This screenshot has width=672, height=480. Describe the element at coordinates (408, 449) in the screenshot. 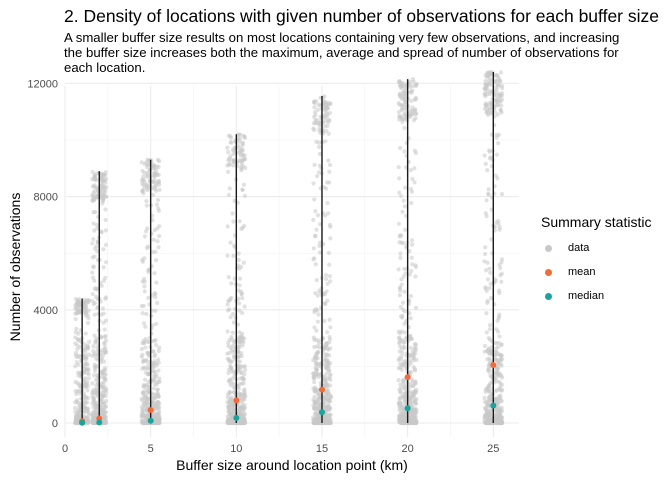

I see `x-tick-label: 20` at that location.